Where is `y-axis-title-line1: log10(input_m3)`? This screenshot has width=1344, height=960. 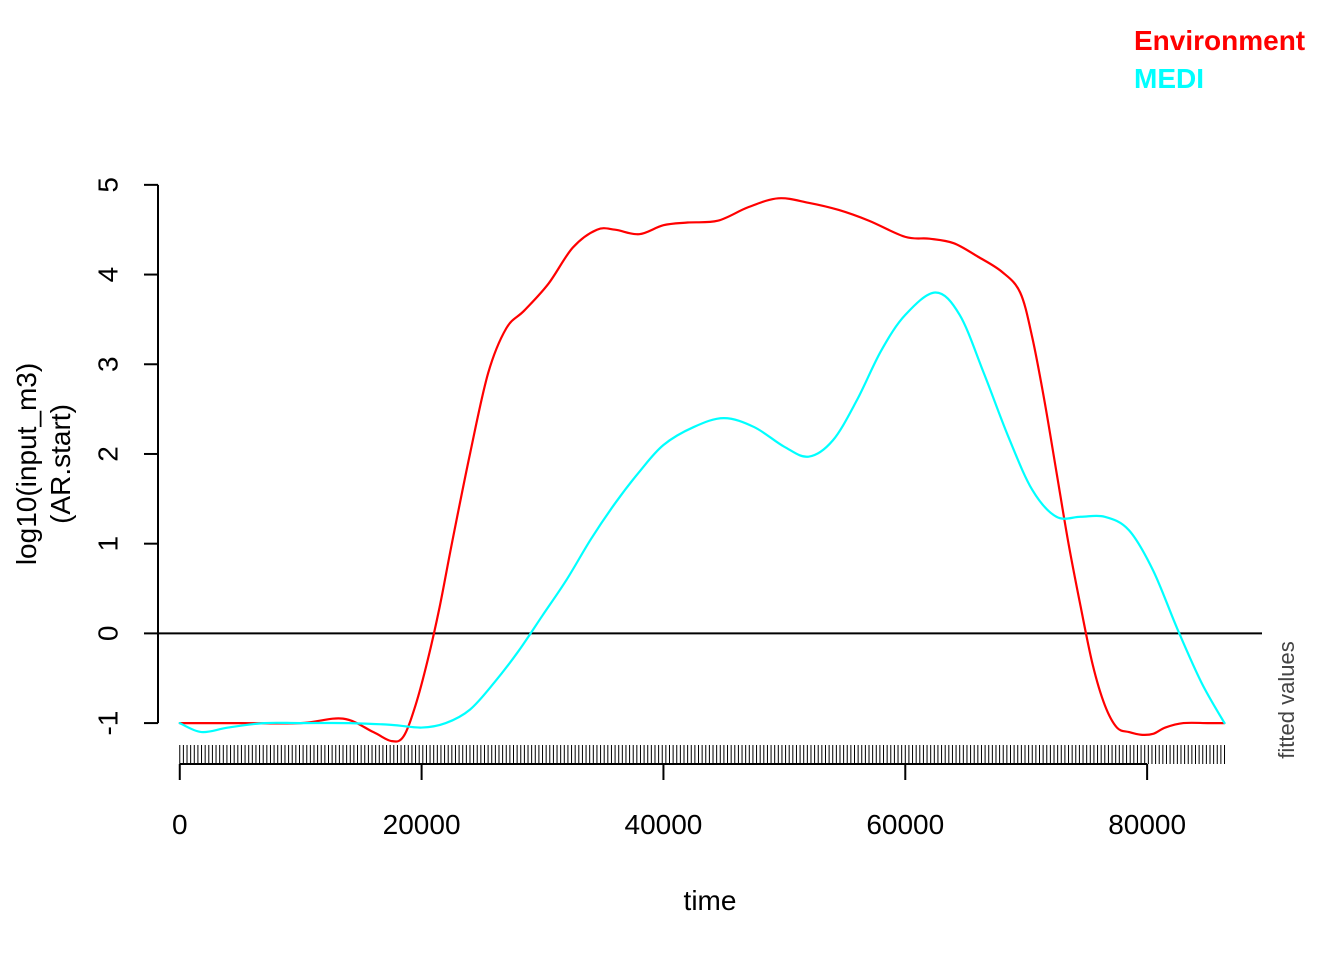 y-axis-title-line1: log10(input_m3) is located at coordinates (26, 464).